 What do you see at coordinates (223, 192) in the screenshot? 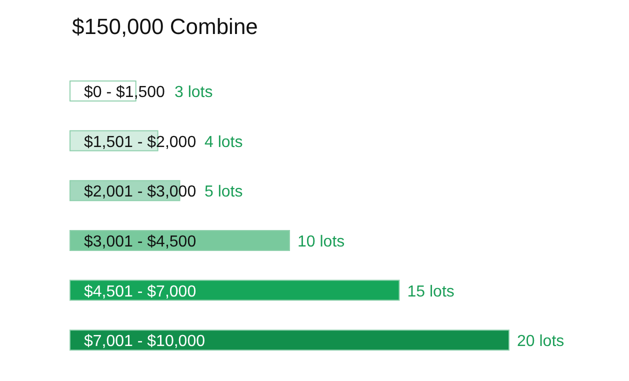
I see `data-label: 5 lots` at bounding box center [223, 192].